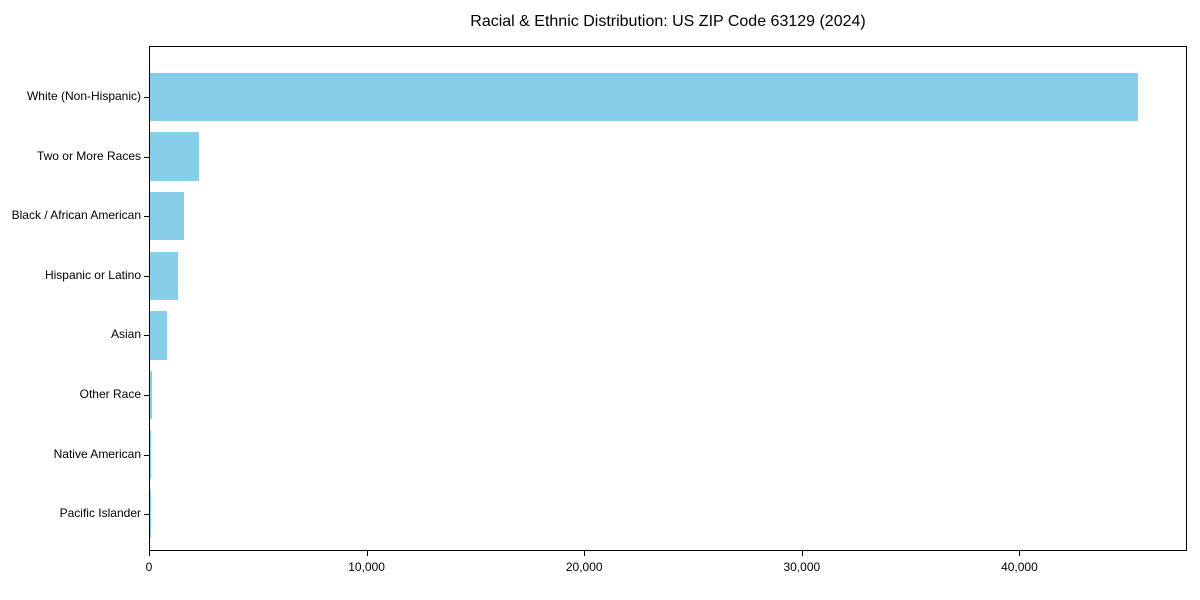 Image resolution: width=1200 pixels, height=600 pixels. I want to click on y-axis-label: Hispanic or Latino, so click(92, 274).